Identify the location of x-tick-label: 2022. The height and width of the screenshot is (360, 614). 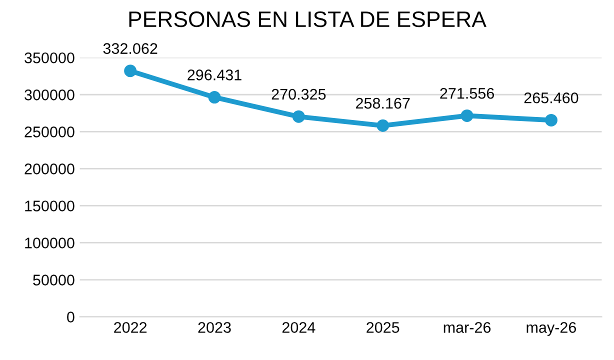
(130, 327).